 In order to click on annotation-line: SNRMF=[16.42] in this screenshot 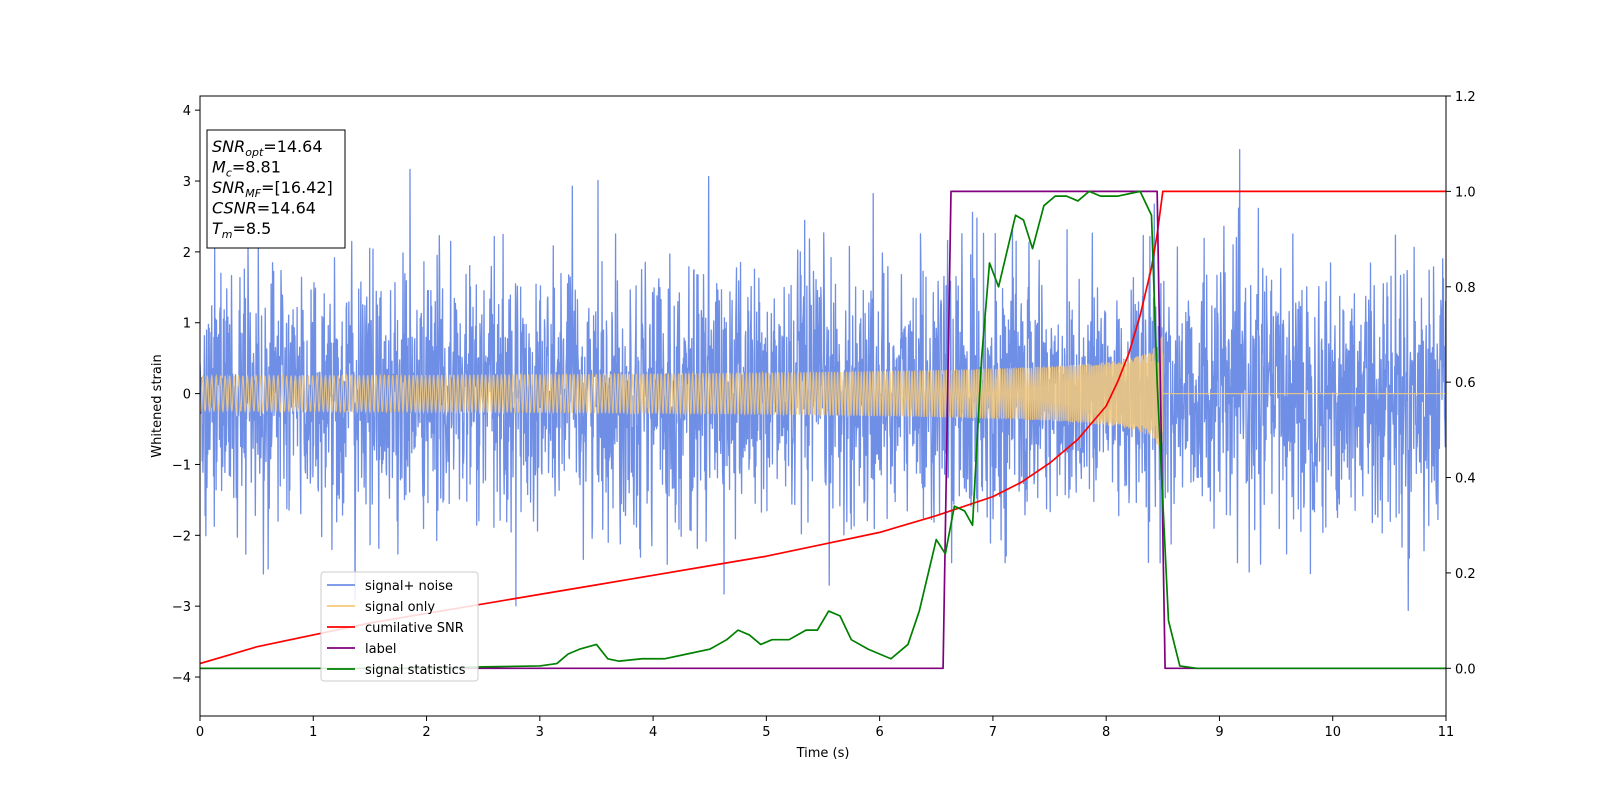, I will do `click(272, 189)`.